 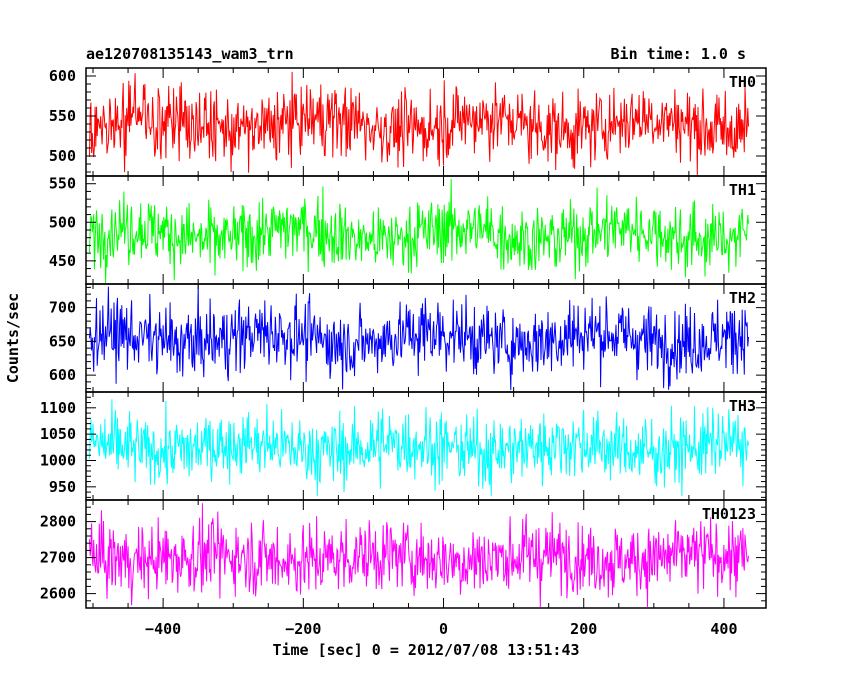 I want to click on x-tick-label: −200, so click(x=303, y=629).